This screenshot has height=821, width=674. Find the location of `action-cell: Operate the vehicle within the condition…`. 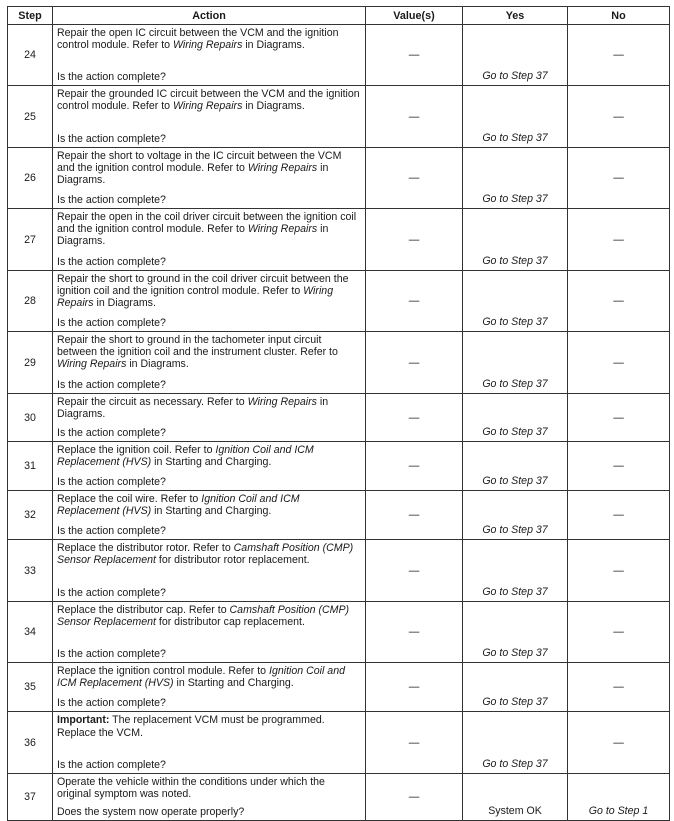

action-cell: Operate the vehicle within the condition… is located at coordinates (209, 797).